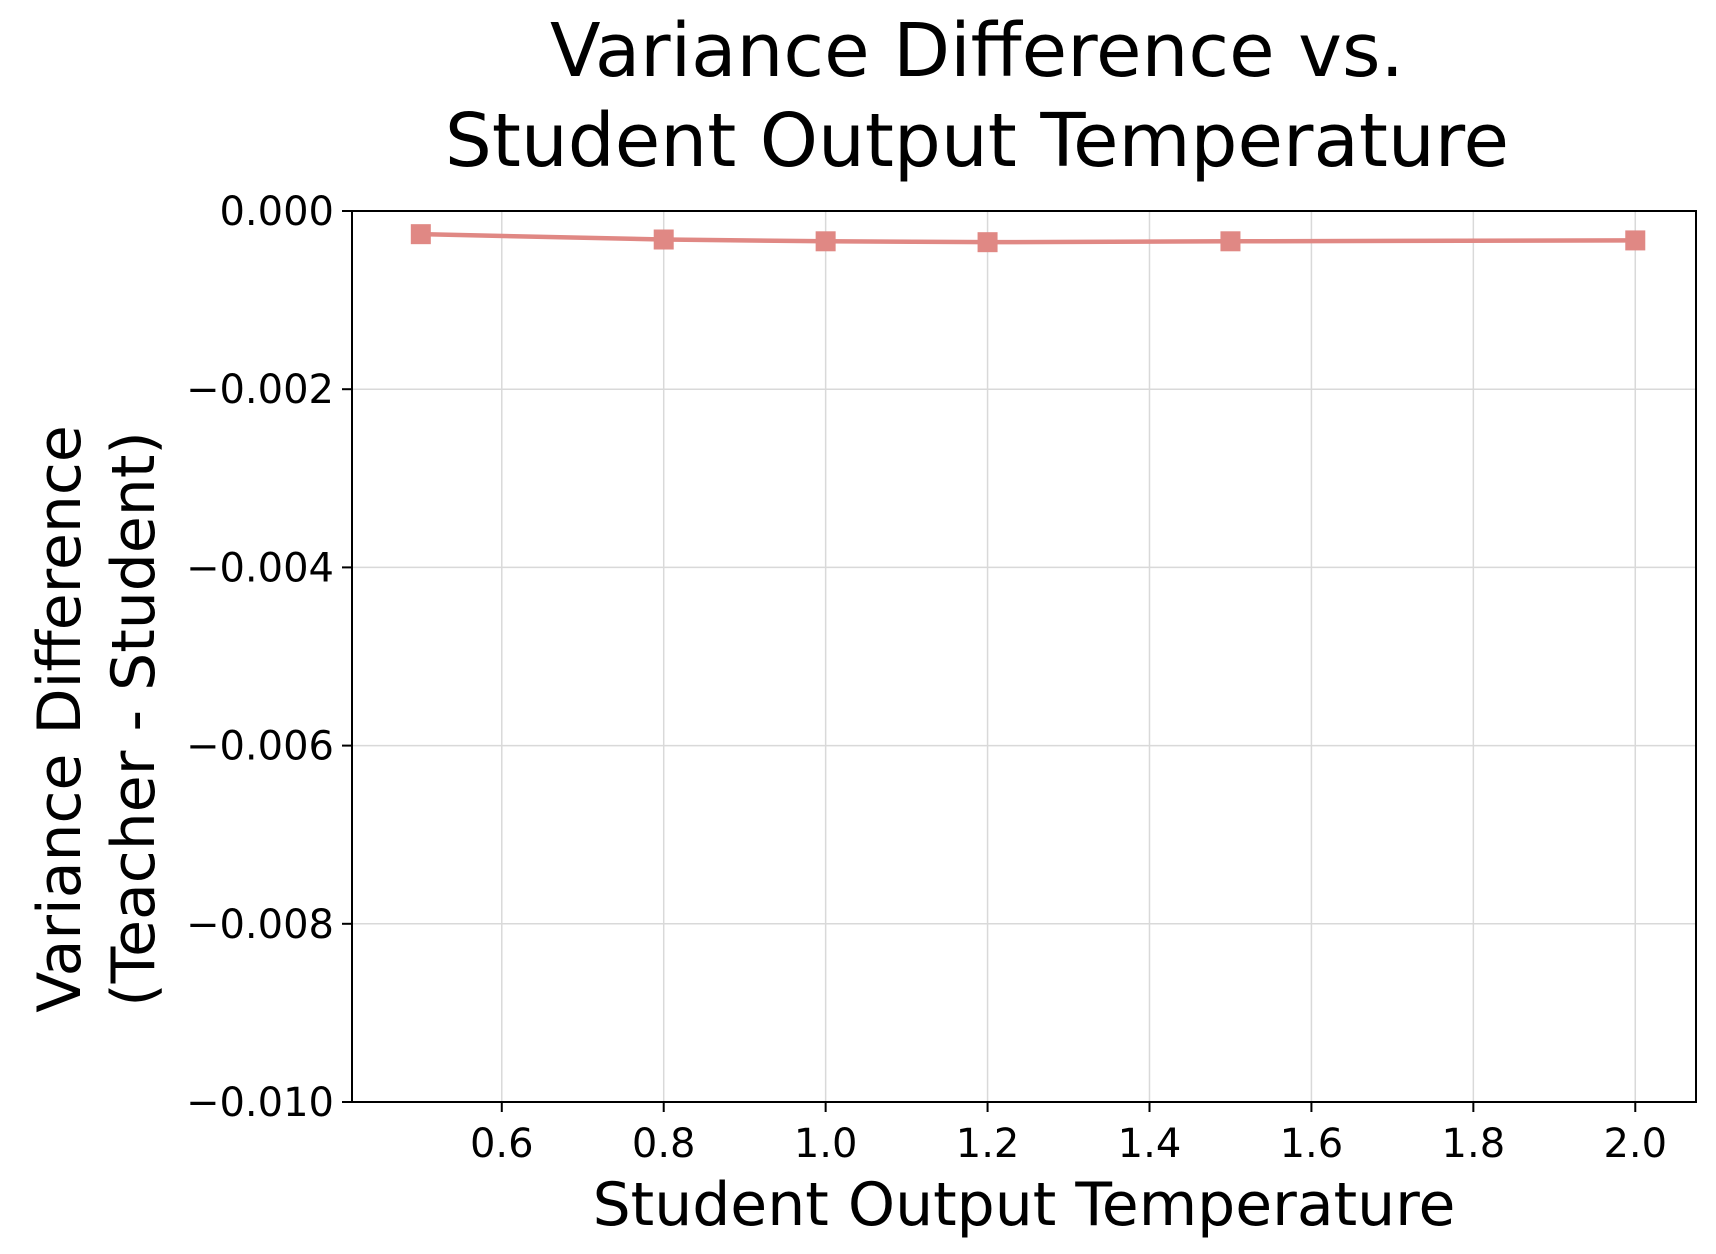 The width and height of the screenshot is (1716, 1254). I want to click on y-tick-label: −0.002, so click(260, 390).